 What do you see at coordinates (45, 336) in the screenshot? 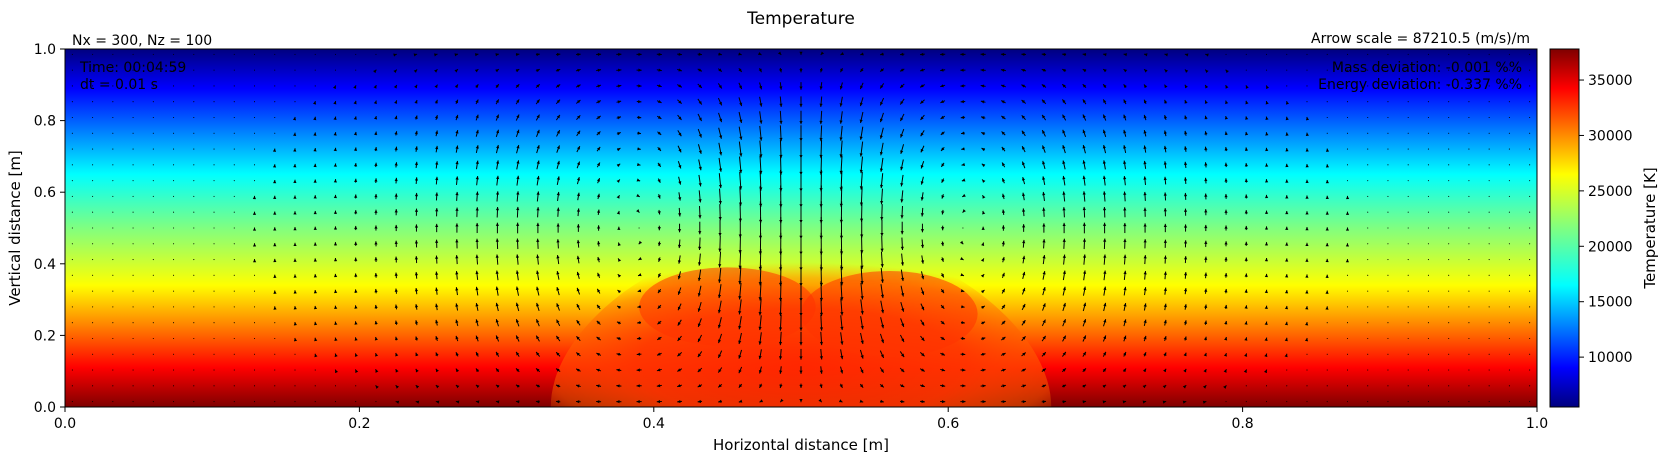
I see `y-tick-label: 0.2` at bounding box center [45, 336].